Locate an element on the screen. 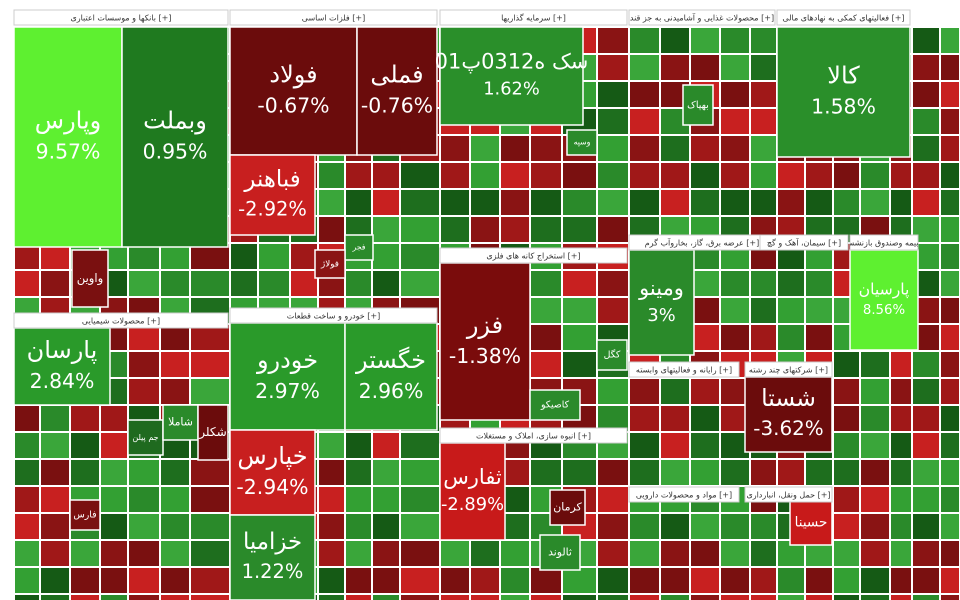  tile-name: شاملا is located at coordinates (180, 422).